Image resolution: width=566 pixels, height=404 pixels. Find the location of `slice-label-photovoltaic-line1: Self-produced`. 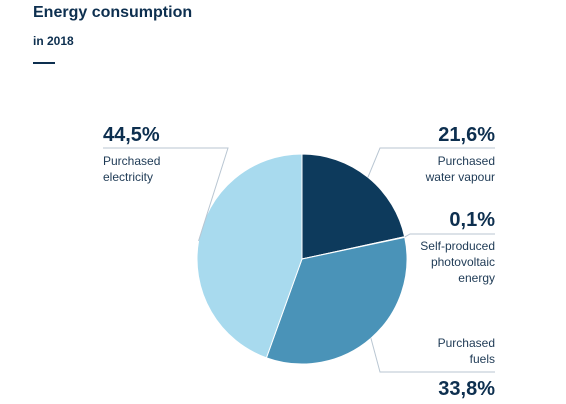

slice-label-photovoltaic-line1: Self-produced is located at coordinates (457, 246).